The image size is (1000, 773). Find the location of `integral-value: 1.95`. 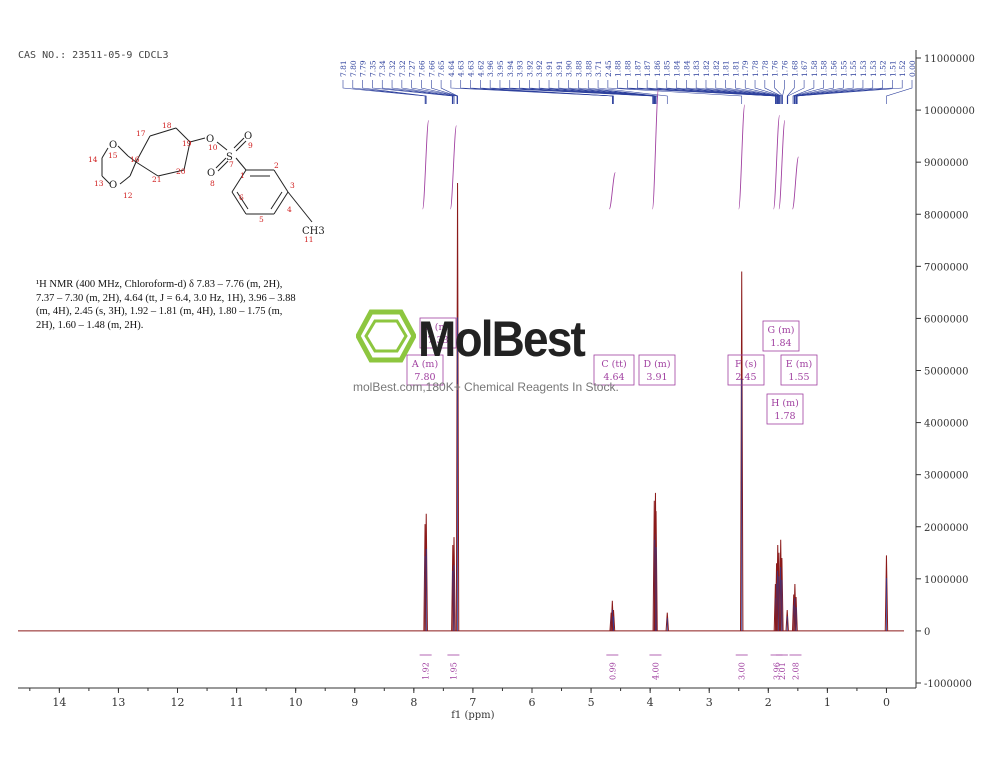

integral-value: 1.95 is located at coordinates (453, 671).